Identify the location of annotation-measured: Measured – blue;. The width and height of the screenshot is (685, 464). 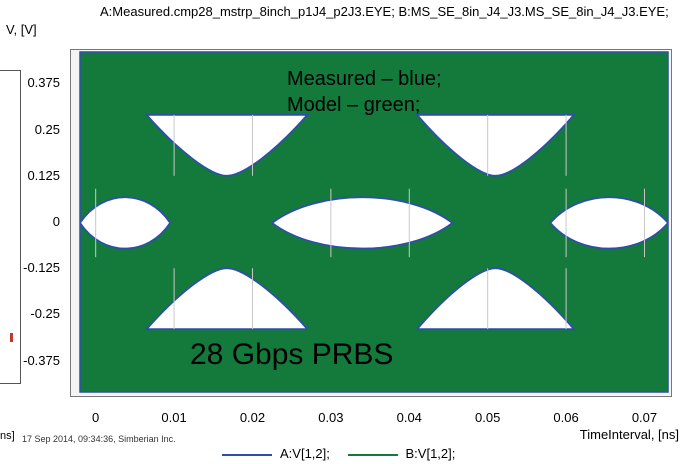
(364, 79).